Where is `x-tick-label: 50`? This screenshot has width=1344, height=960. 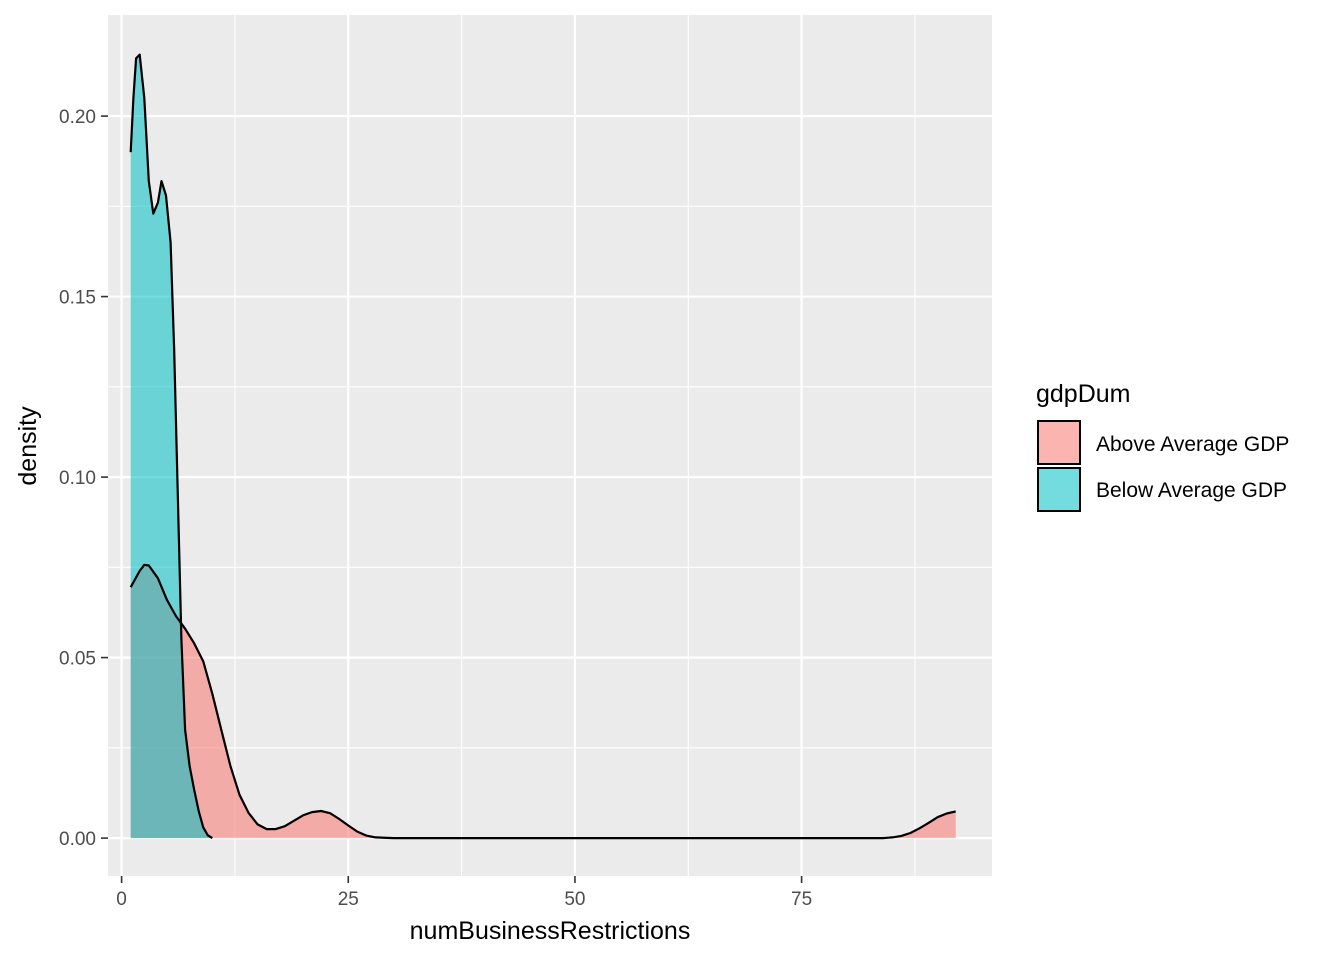 x-tick-label: 50 is located at coordinates (574, 899).